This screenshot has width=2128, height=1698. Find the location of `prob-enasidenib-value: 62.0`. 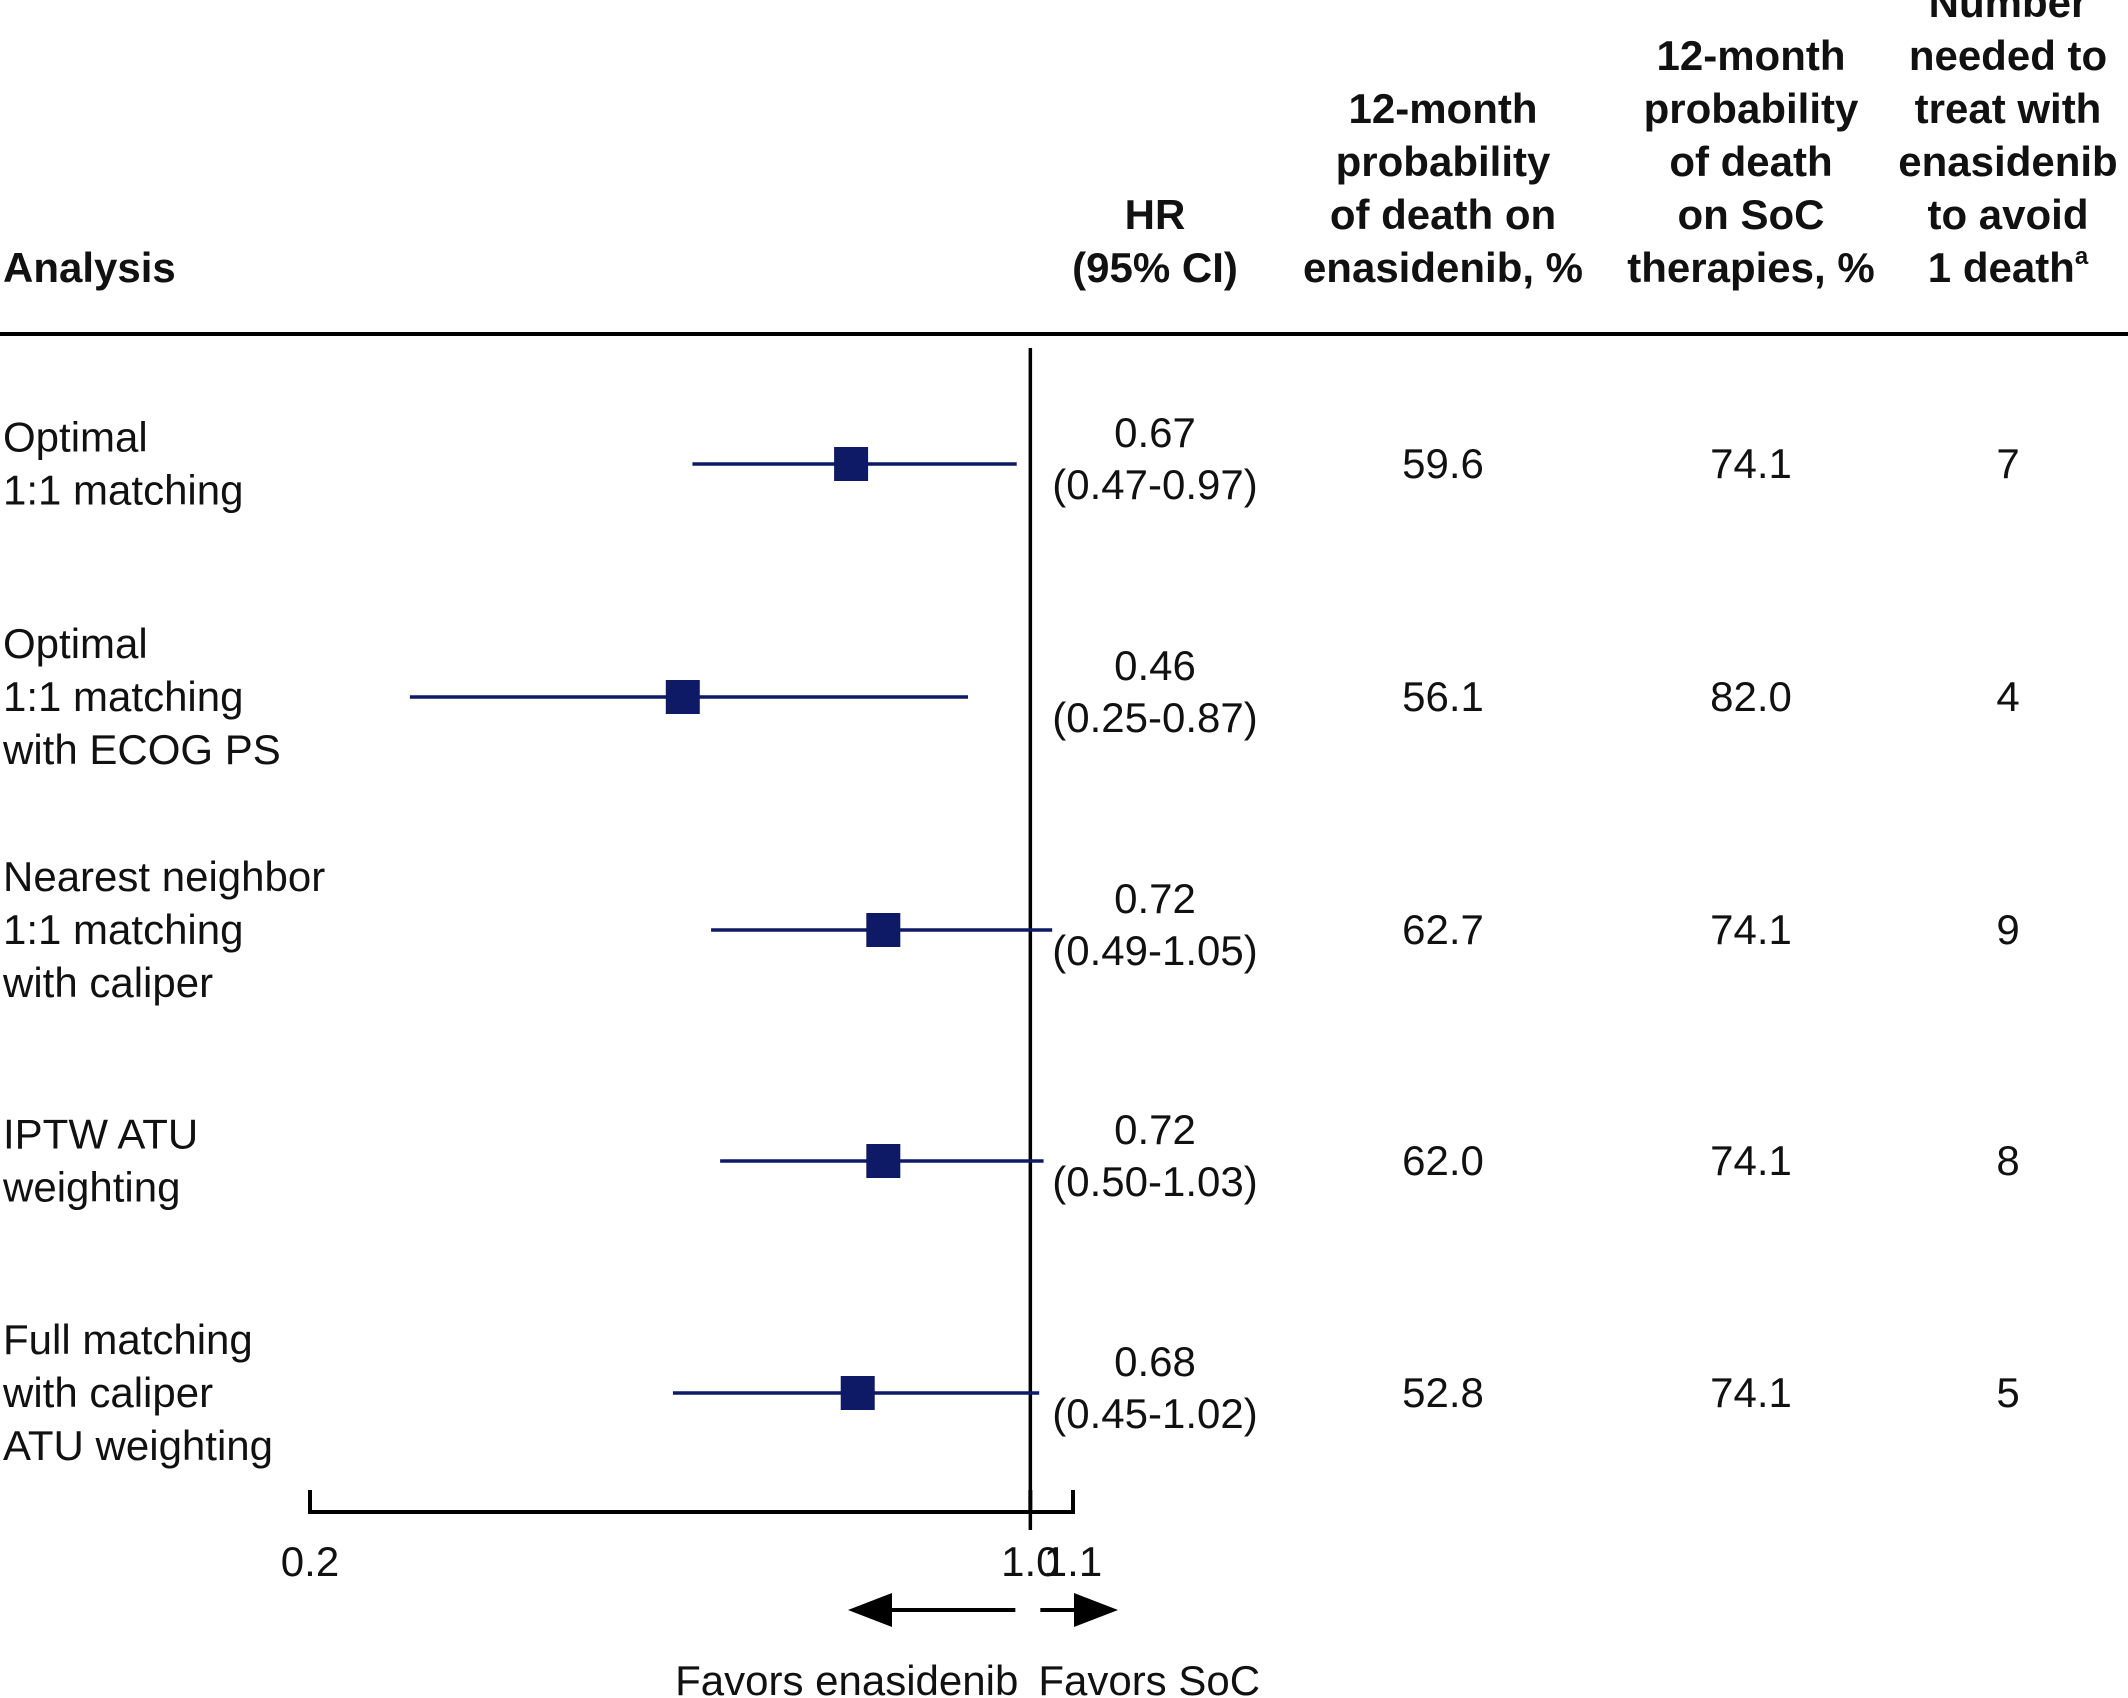

prob-enasidenib-value: 62.0 is located at coordinates (1443, 1160).